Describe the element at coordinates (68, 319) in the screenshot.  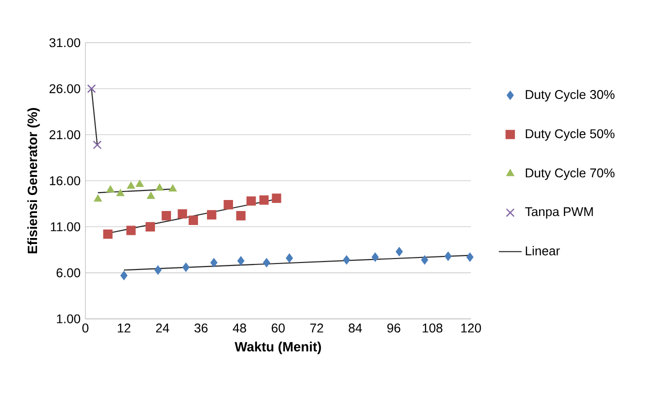
I see `y-tick-label: 1.00` at that location.